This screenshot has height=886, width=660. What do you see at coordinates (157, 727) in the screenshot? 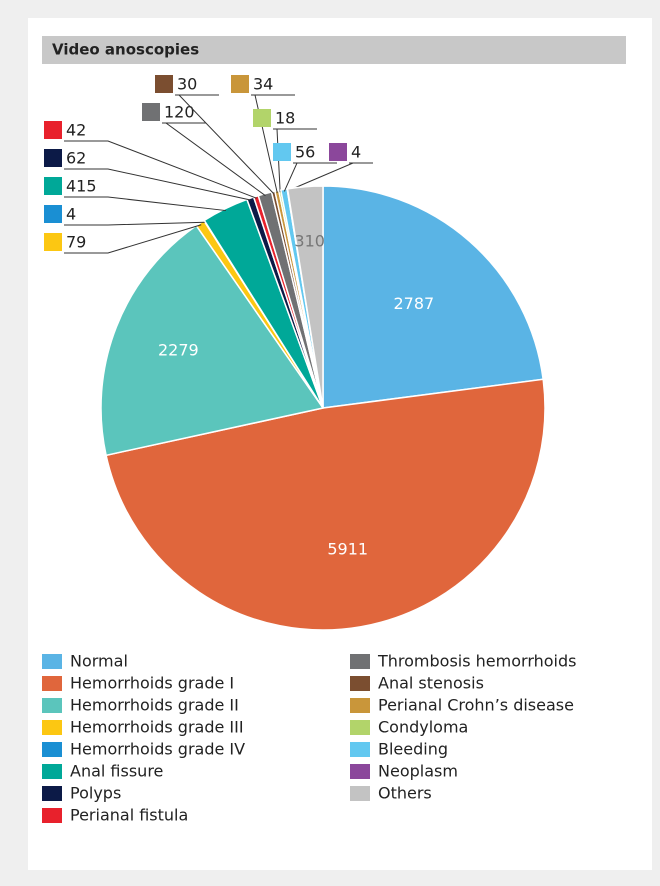
I see `legend-label: Hemorrhoids grade III` at bounding box center [157, 727].